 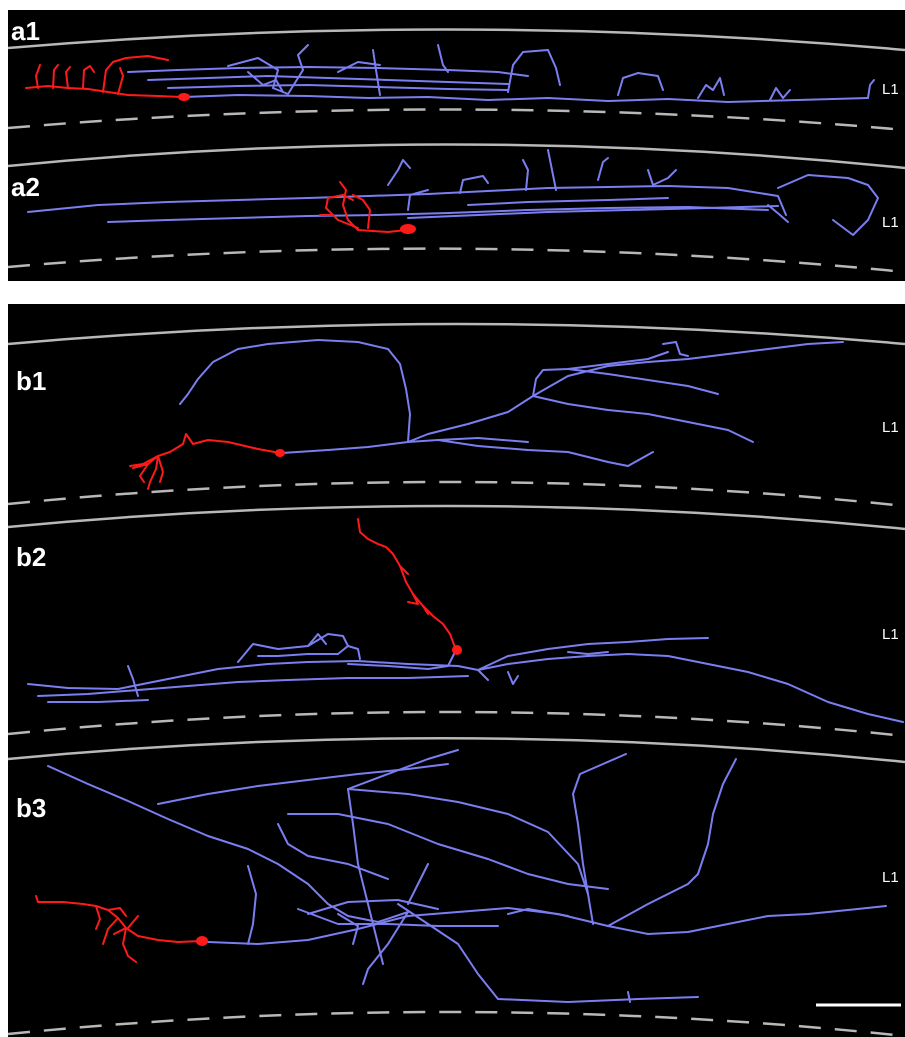 I want to click on a2-soma, so click(x=408, y=229).